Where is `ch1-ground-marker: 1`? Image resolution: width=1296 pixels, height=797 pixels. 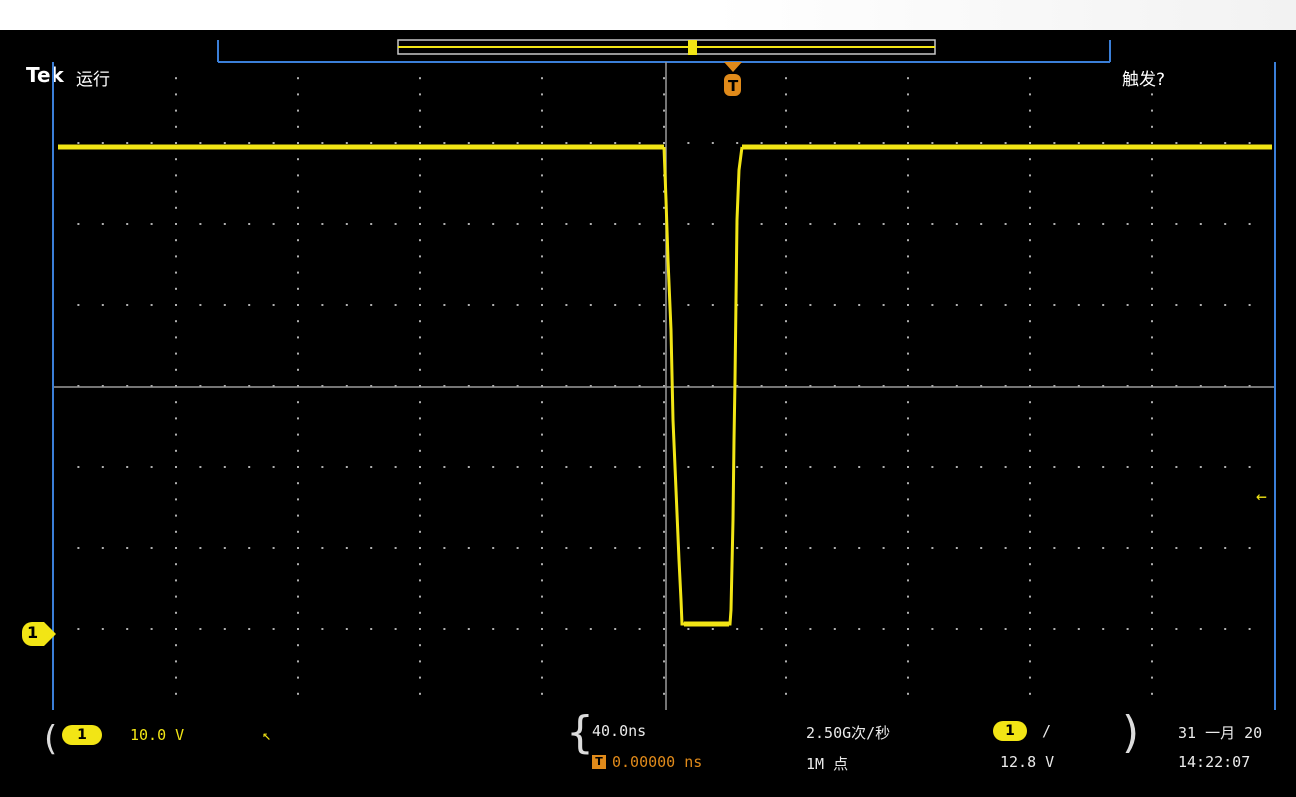
ch1-ground-marker: 1 is located at coordinates (39, 634).